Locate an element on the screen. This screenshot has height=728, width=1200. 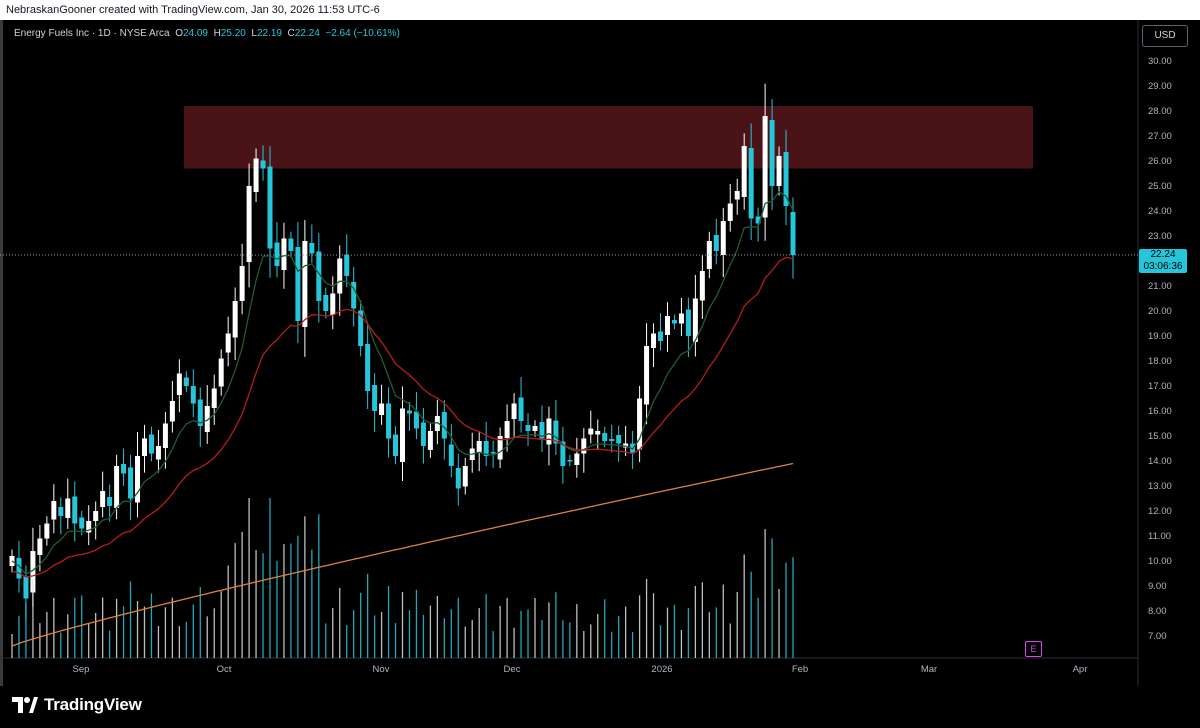
last-price-tag: 22.24 03:06:36 is located at coordinates (1163, 261).